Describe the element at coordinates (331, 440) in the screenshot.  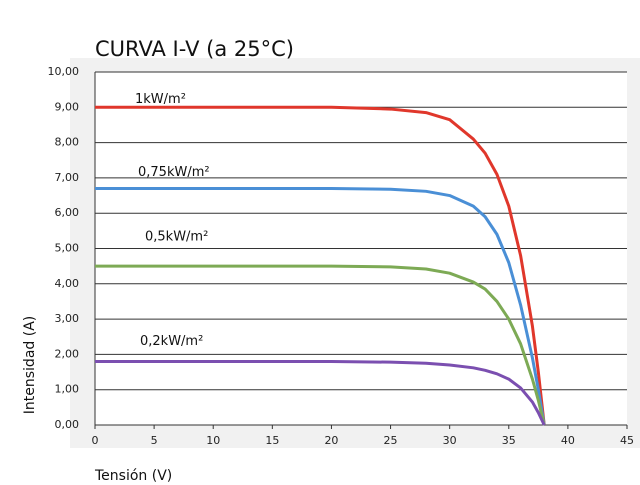
I see `x-tick-label: 20` at that location.